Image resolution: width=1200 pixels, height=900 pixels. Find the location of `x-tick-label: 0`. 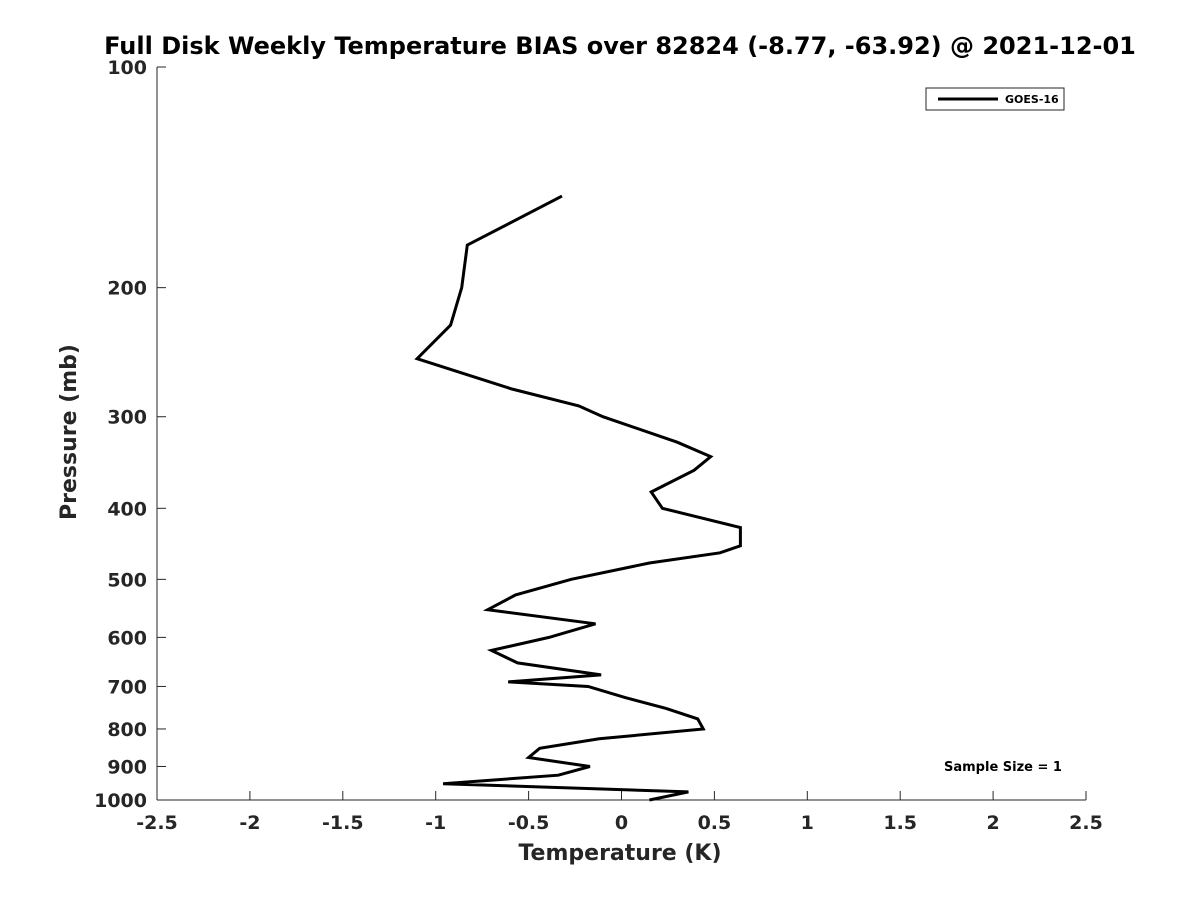

x-tick-label: 0 is located at coordinates (621, 823).